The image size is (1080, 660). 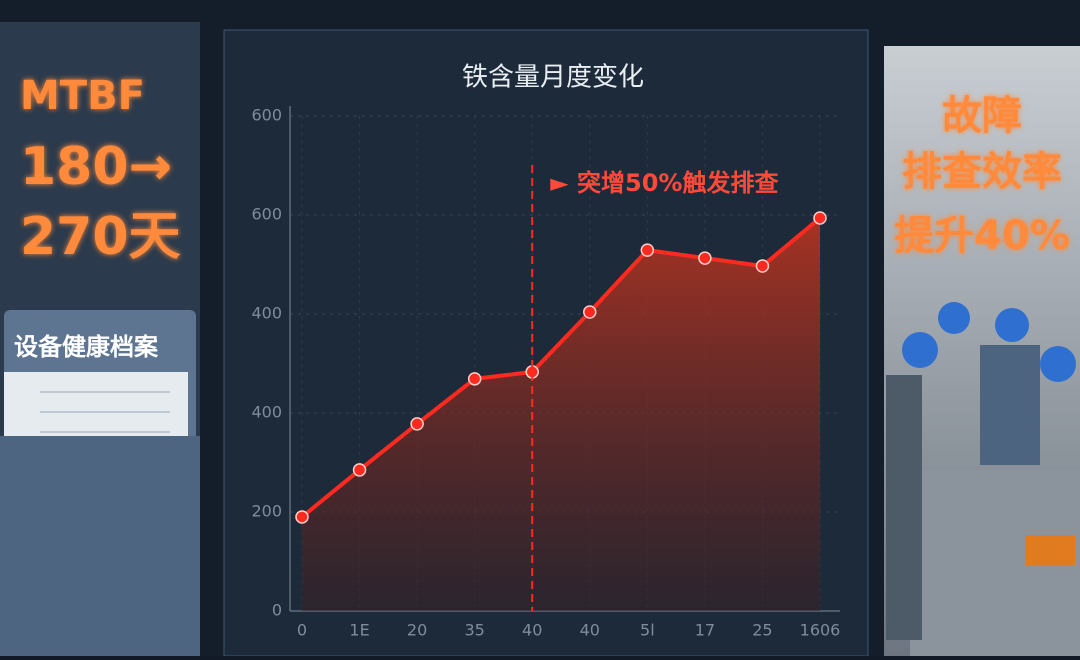 I want to click on x-tick-label: 0, so click(x=302, y=630).